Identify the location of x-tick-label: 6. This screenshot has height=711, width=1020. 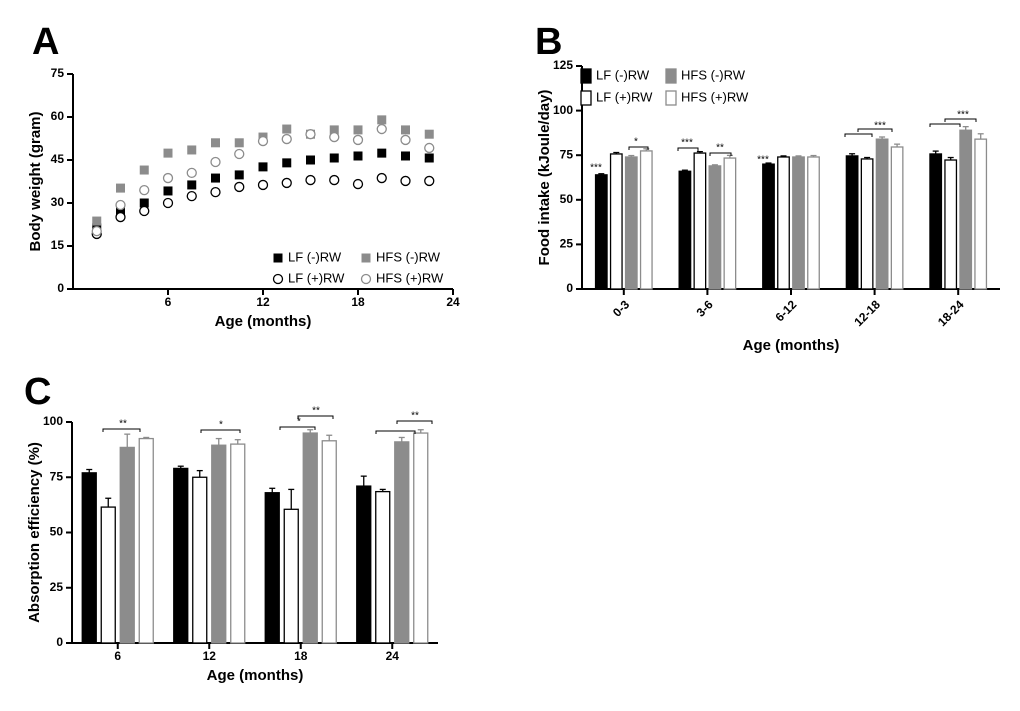
(117, 656).